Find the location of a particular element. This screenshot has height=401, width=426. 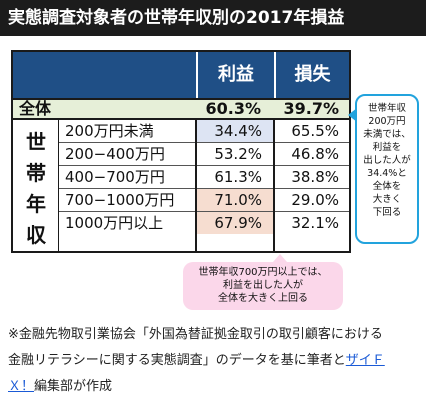

table-row: 200万円未満 34.4% 65.5% is located at coordinates (204, 131).